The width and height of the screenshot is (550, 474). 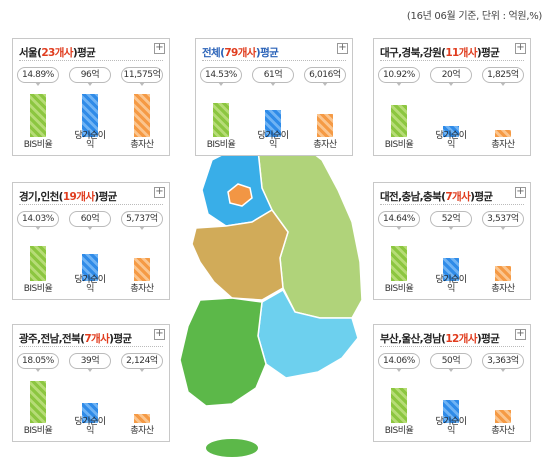 What do you see at coordinates (38, 220) in the screenshot?
I see `bis-value-label: 14.03%` at bounding box center [38, 220].